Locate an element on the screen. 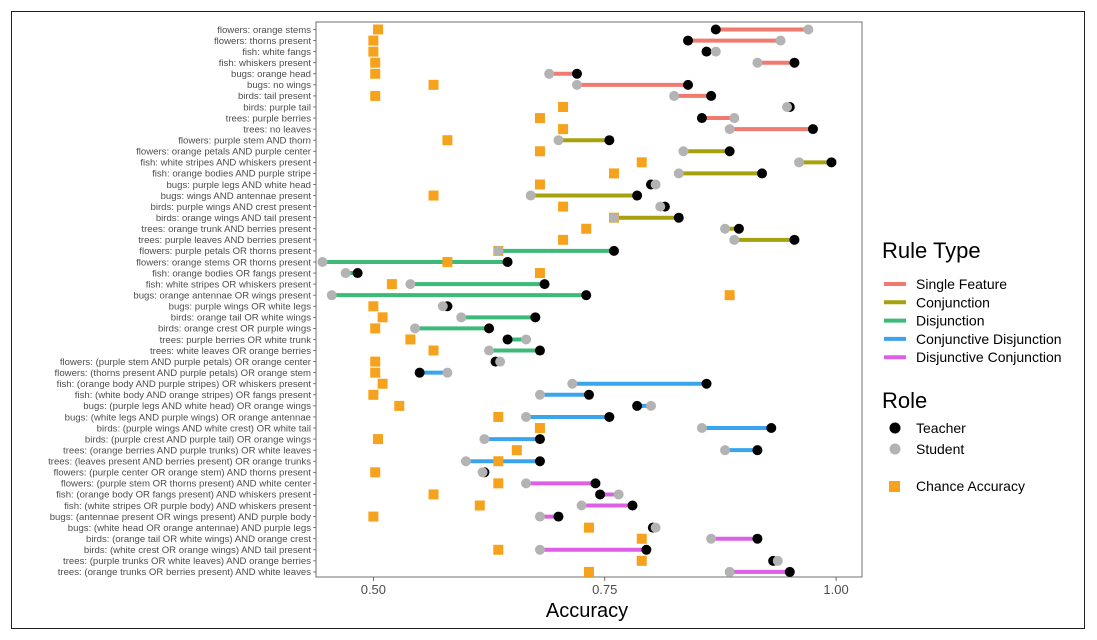 Image resolution: width=1097 pixels, height=640 pixels. y-tick-label: bugs: wings AND antennae present is located at coordinates (236, 196).